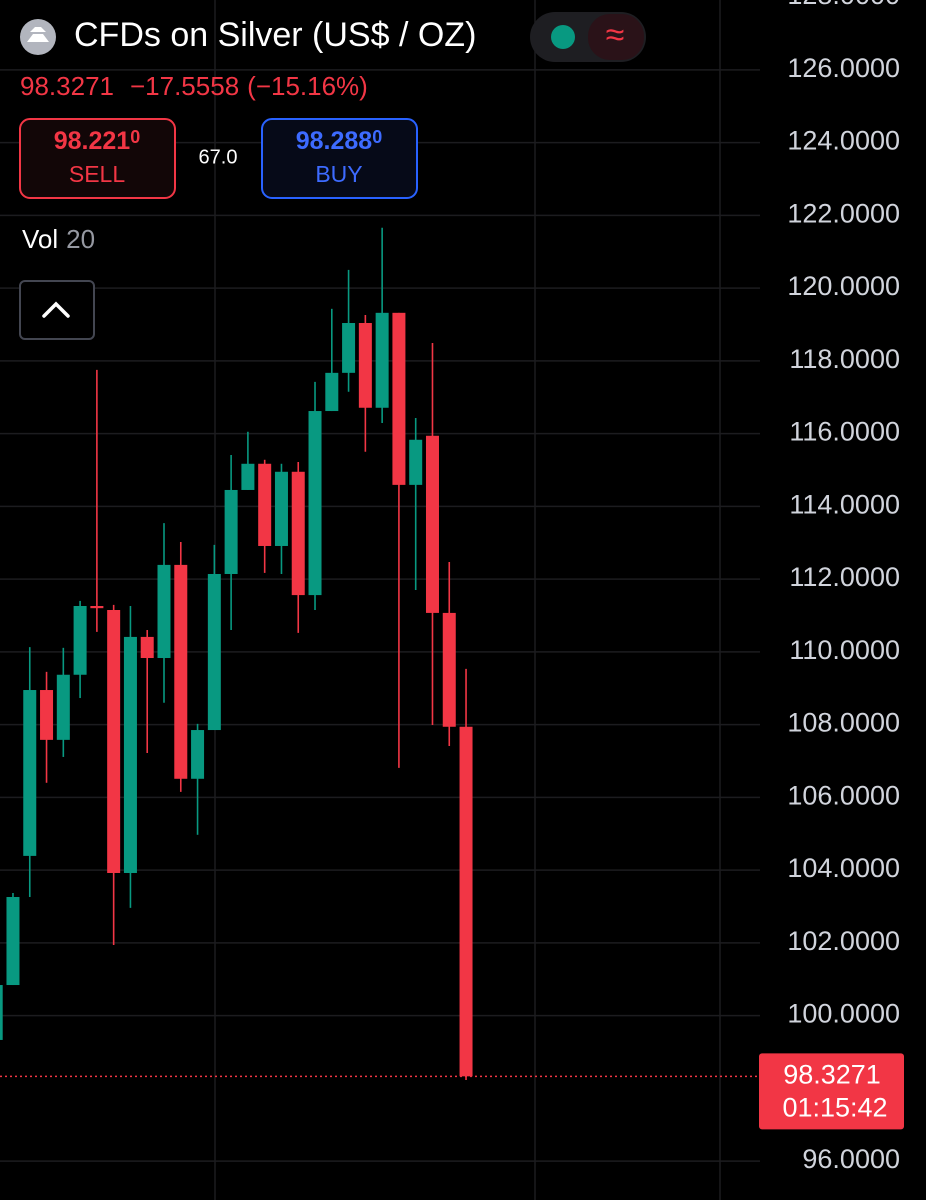 This screenshot has width=926, height=1200. I want to click on y-tick-label: 118.0000, so click(844, 359).